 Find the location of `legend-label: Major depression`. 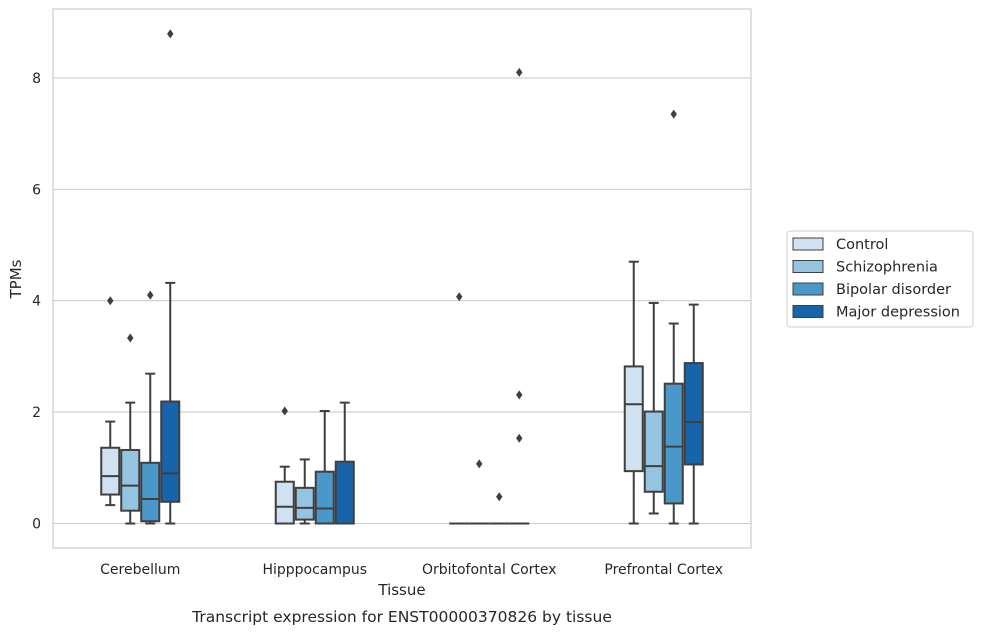

legend-label: Major depression is located at coordinates (898, 313).